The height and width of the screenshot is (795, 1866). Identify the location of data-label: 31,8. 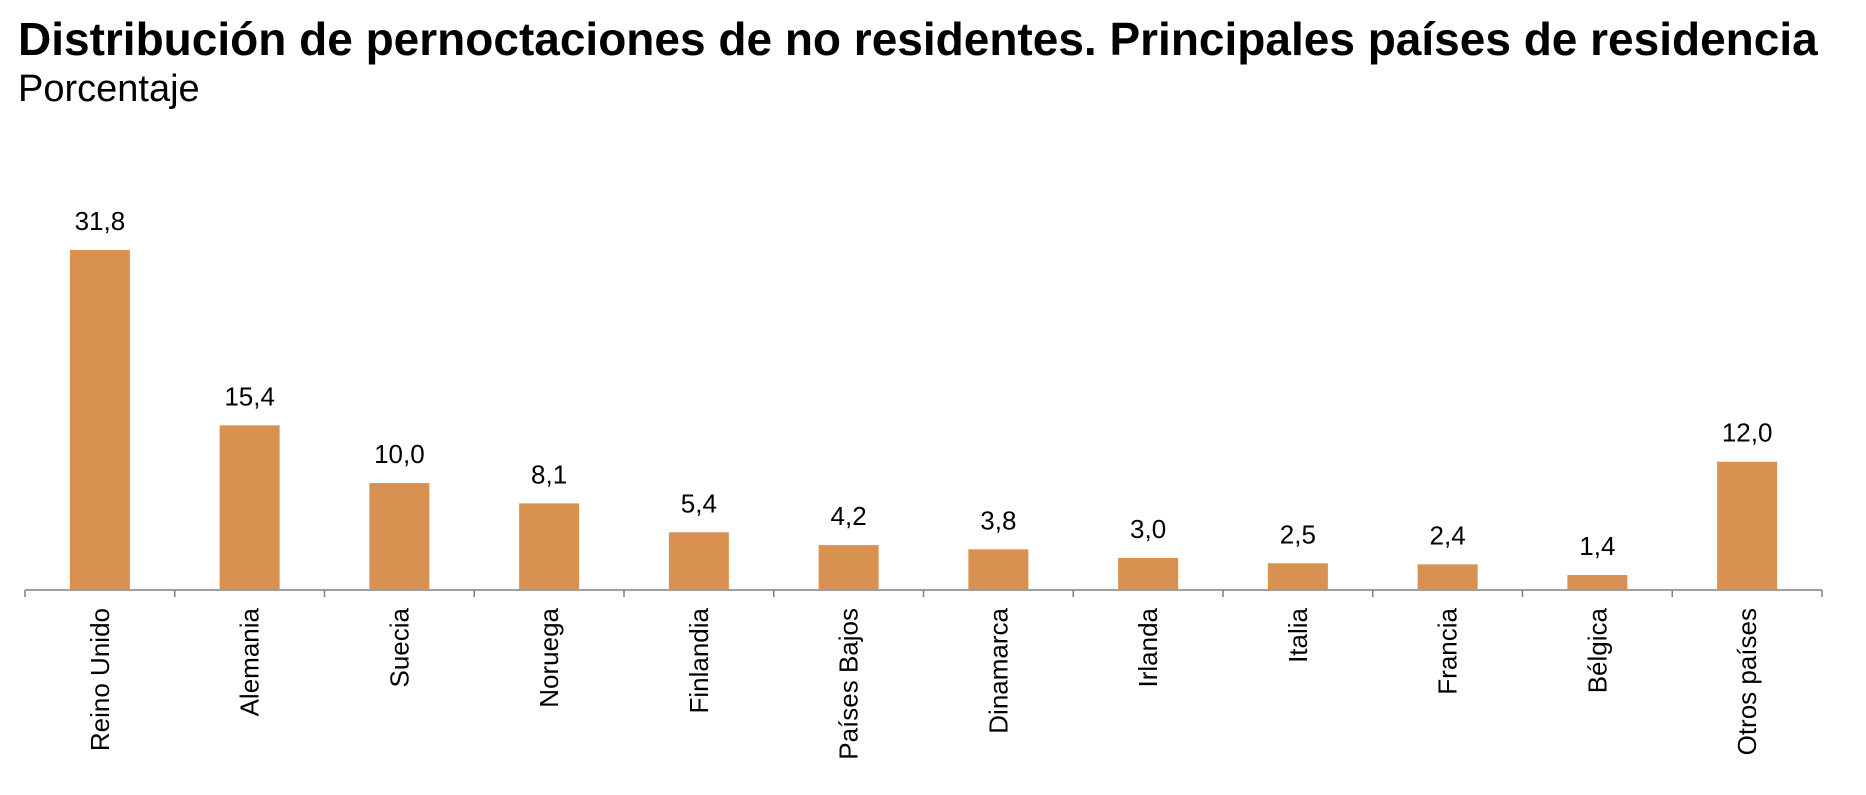
(100, 221).